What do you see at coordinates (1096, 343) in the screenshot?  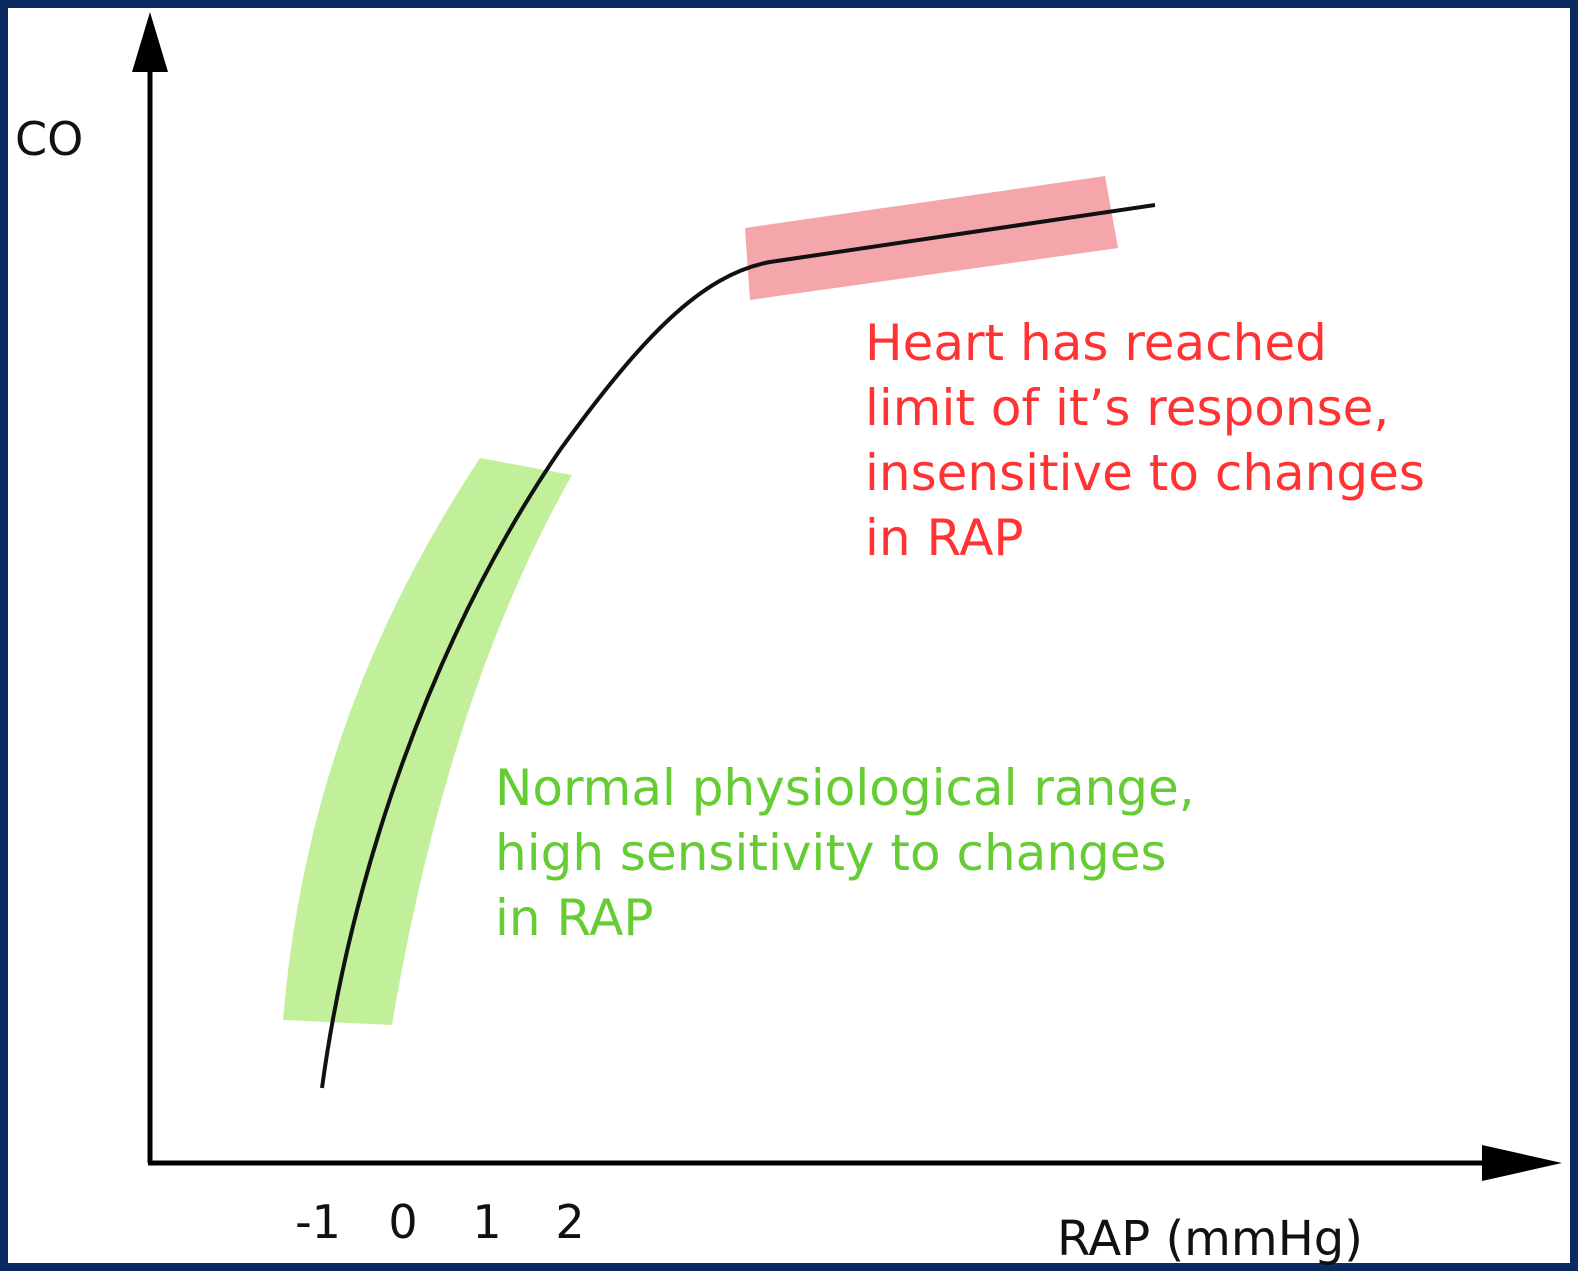 I see `annotation-line: Heart has reached` at bounding box center [1096, 343].